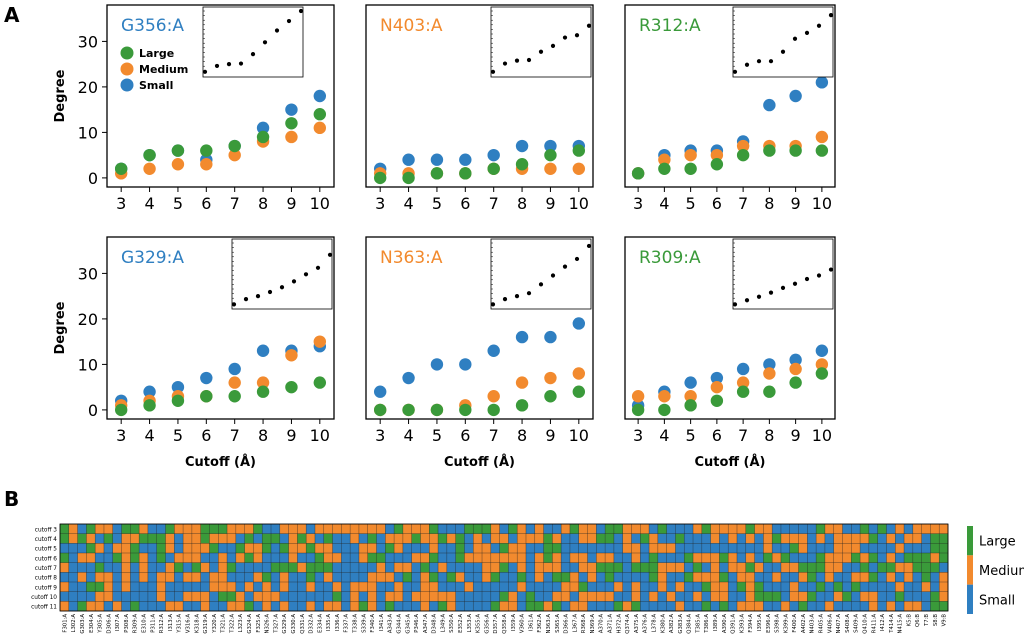  What do you see at coordinates (83, 624) in the screenshot?
I see `heatmap-column-label: G303:A` at bounding box center [83, 624].